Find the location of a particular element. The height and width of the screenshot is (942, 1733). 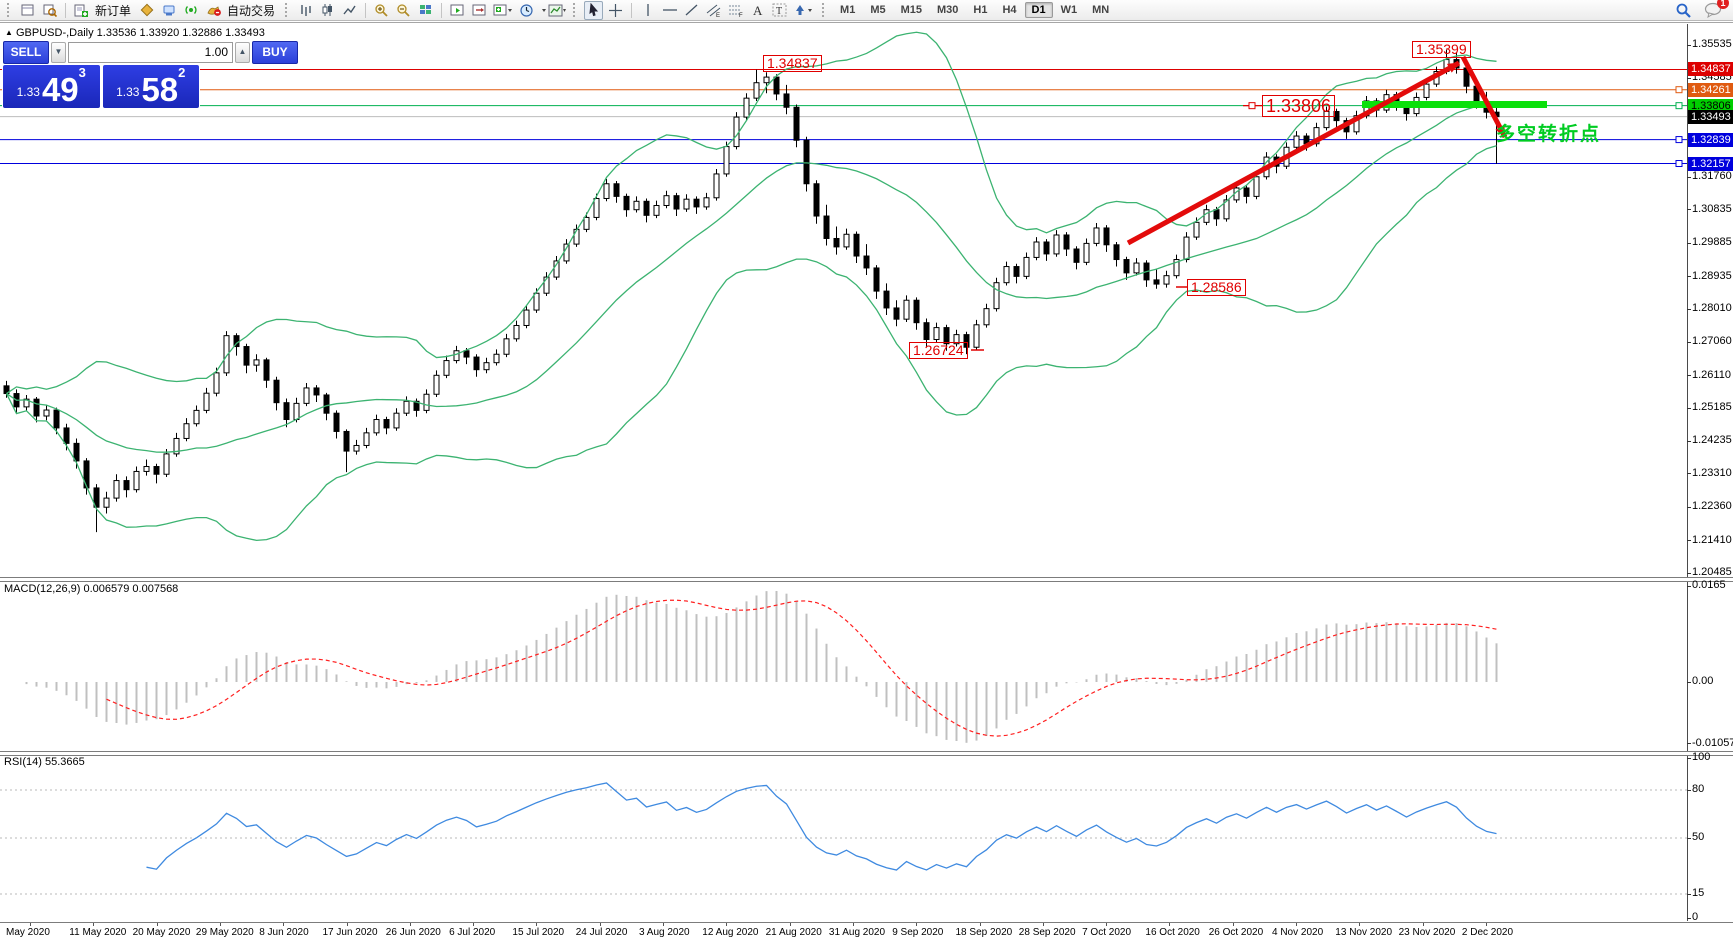

cursor-icon is located at coordinates (594, 10).